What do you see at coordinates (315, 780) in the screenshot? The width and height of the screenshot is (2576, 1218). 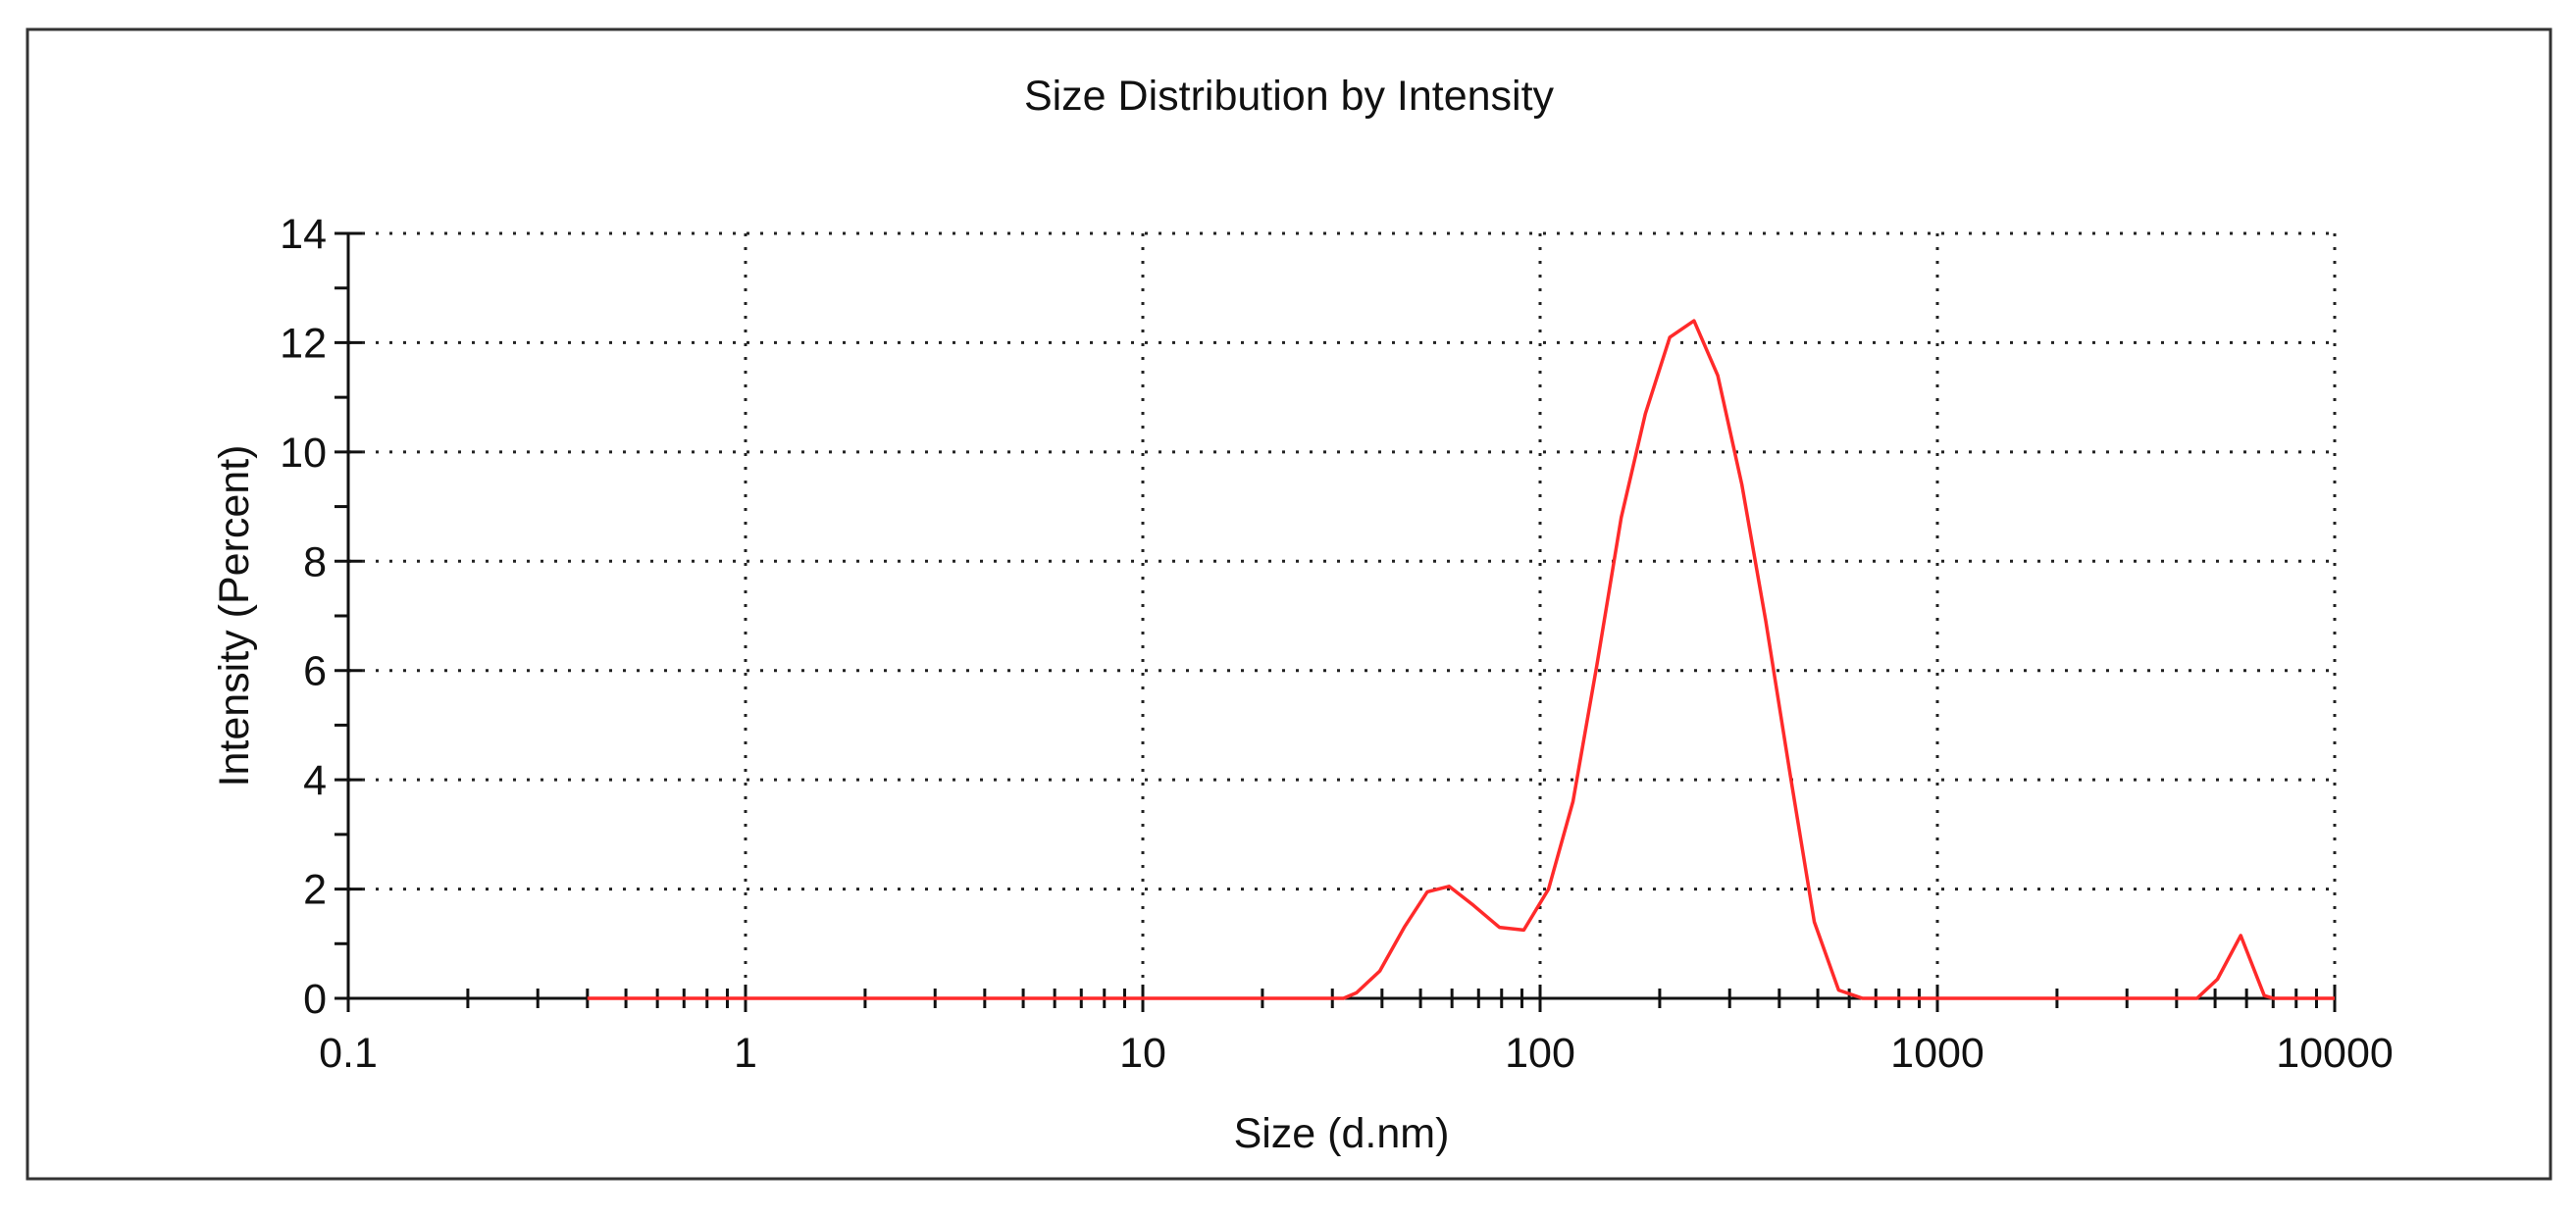 I see `y-tick-label: 4` at bounding box center [315, 780].